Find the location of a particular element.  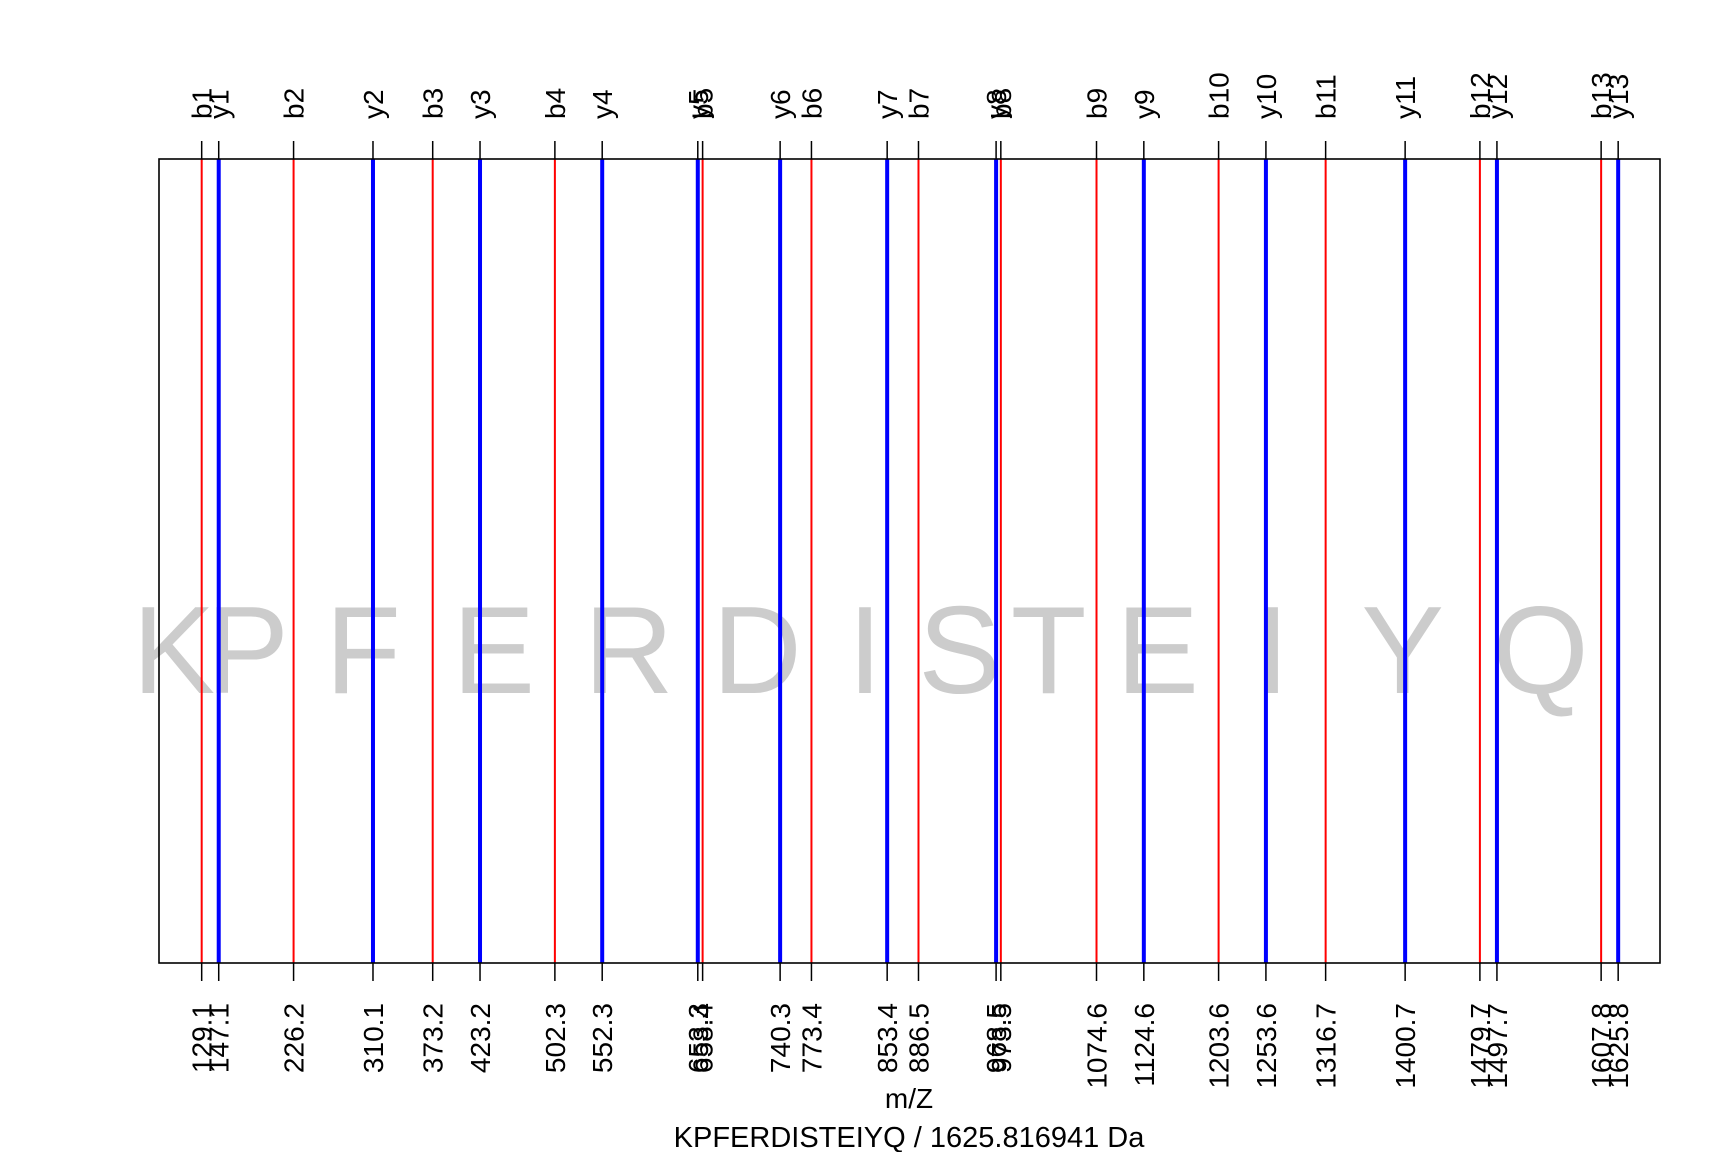

ion-label-b13: b13 is located at coordinates (1601, 95).